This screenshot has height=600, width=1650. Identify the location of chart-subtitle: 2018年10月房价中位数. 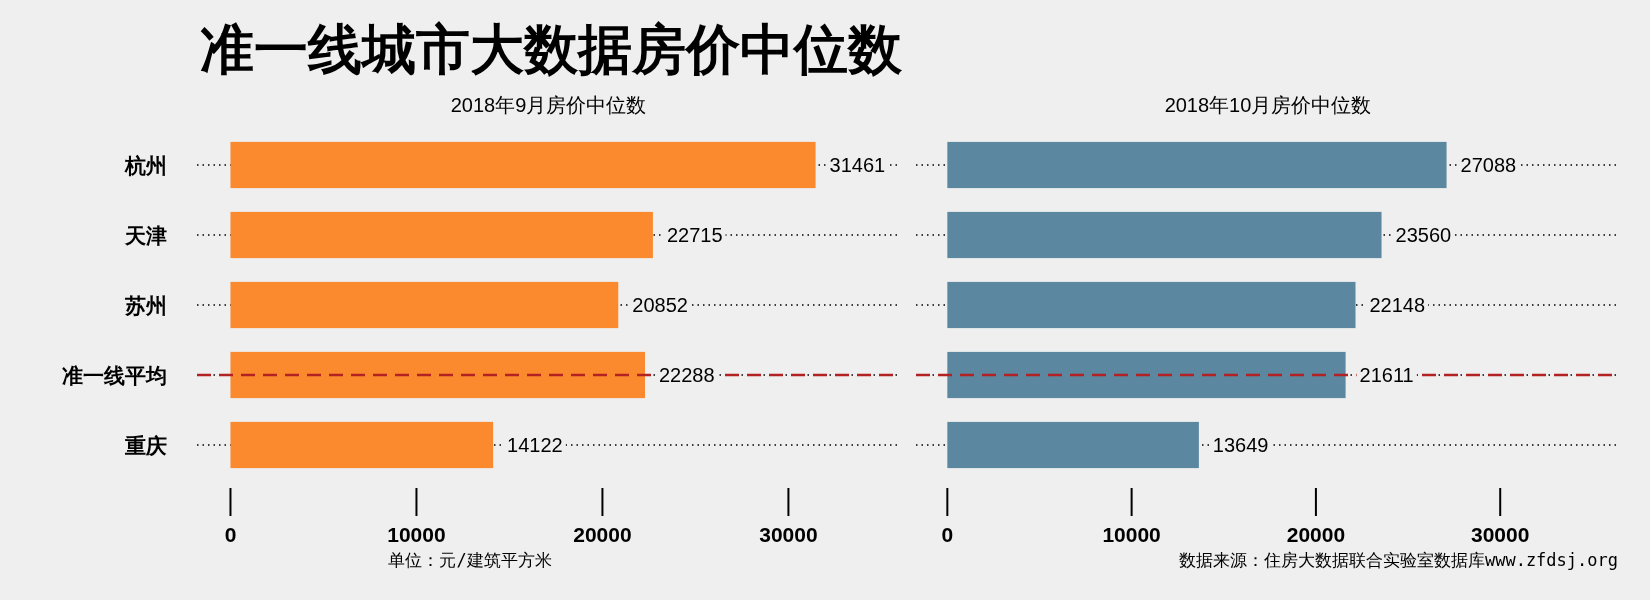
(1268, 105).